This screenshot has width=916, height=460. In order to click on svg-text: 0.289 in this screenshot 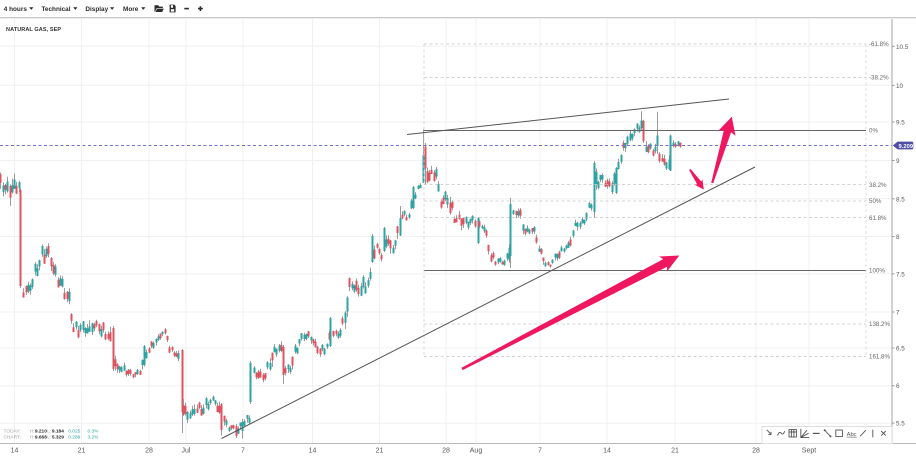, I will do `click(74, 438)`.